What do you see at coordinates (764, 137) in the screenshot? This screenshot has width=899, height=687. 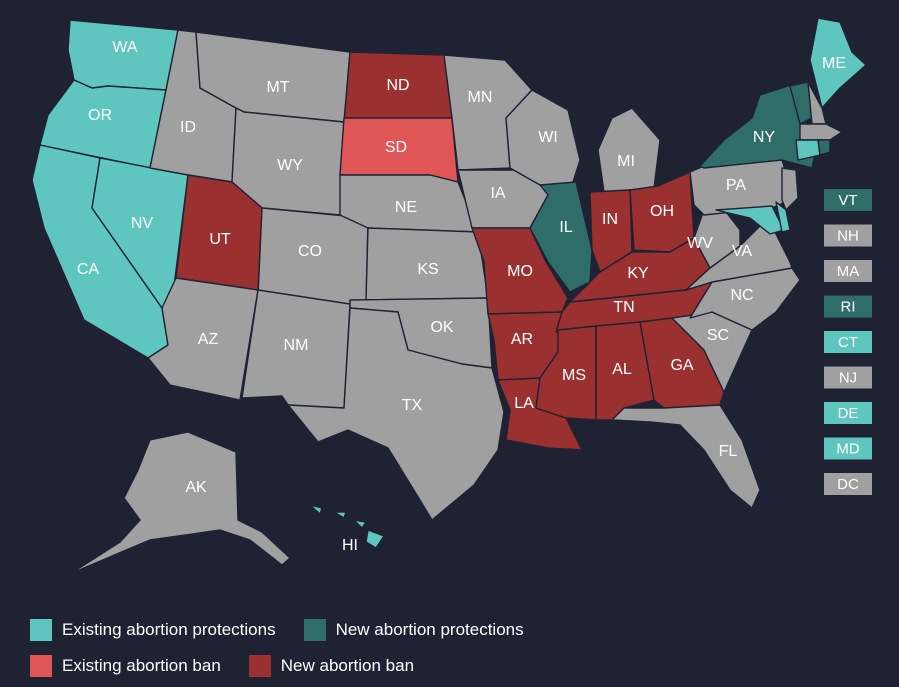 I see `state-label-NY: NY` at bounding box center [764, 137].